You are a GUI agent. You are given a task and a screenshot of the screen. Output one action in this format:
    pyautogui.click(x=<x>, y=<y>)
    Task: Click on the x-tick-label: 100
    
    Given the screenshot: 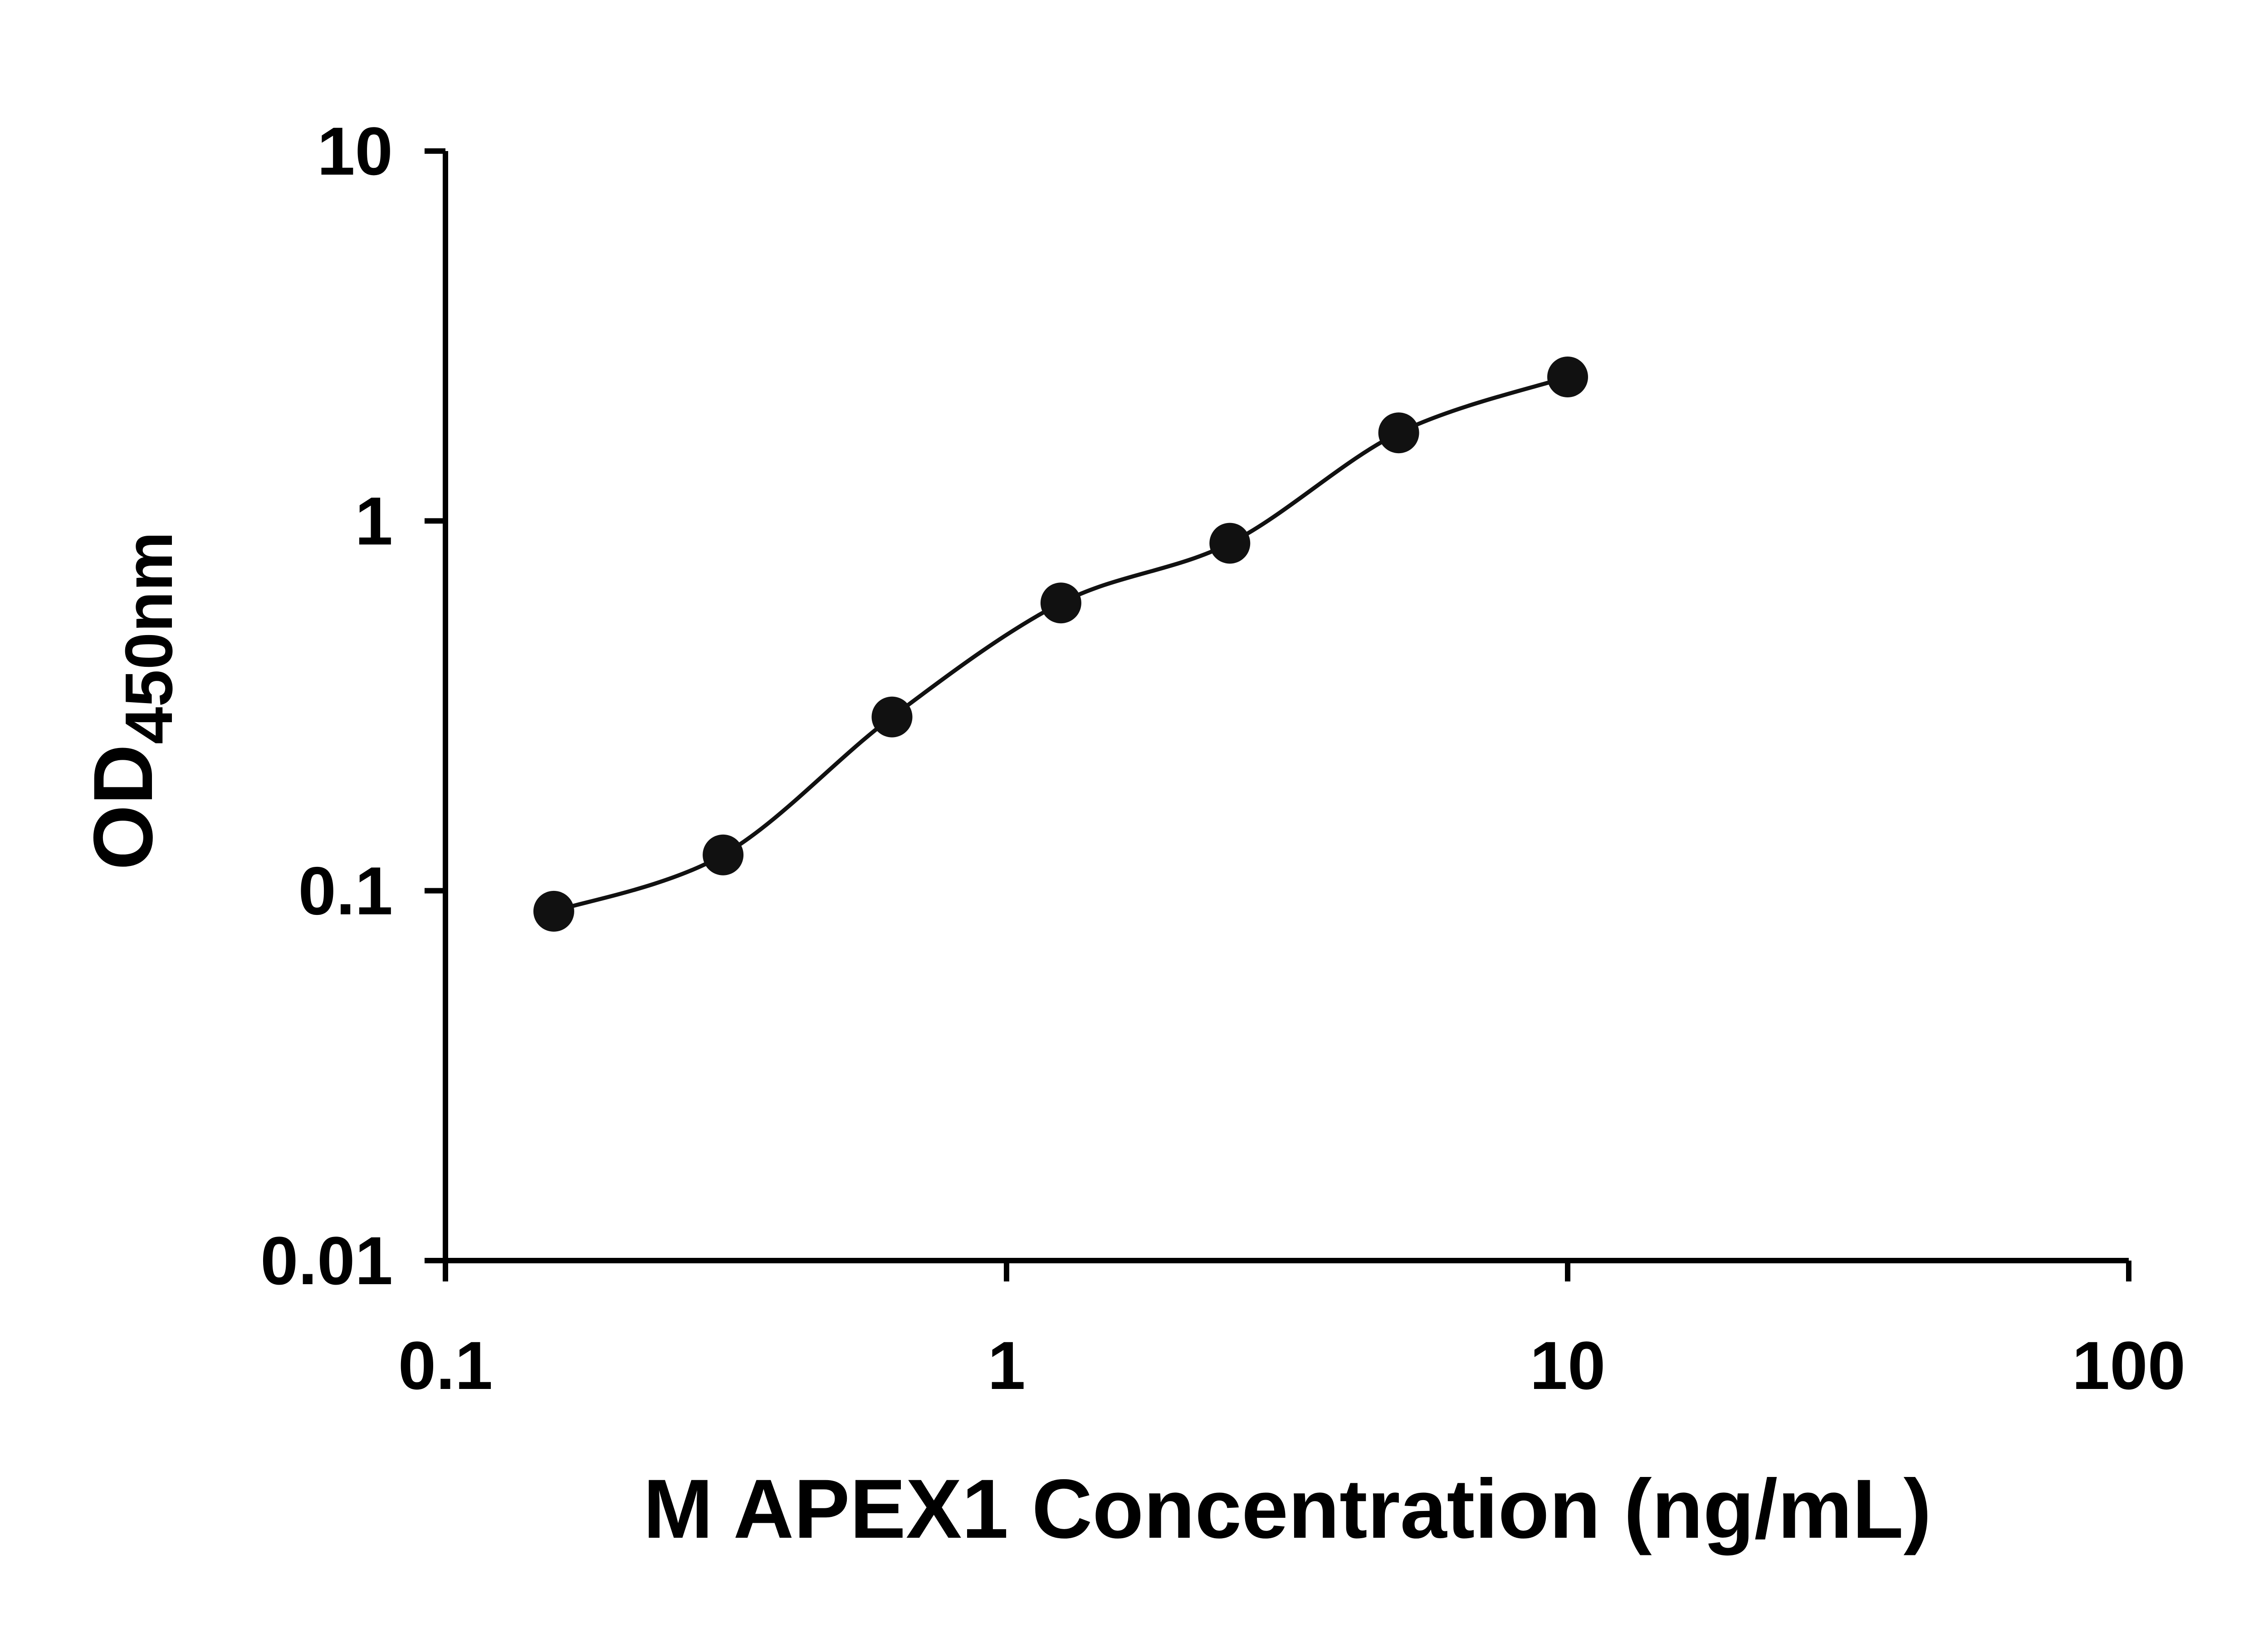 What is the action you would take?
    pyautogui.click(x=2129, y=1365)
    